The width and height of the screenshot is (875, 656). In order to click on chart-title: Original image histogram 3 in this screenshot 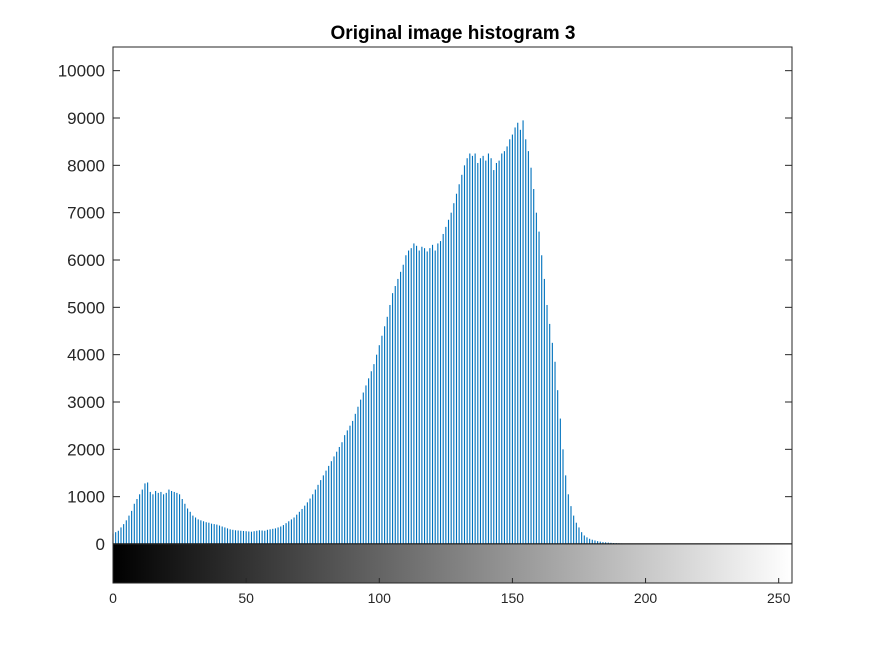, I will do `click(453, 33)`.